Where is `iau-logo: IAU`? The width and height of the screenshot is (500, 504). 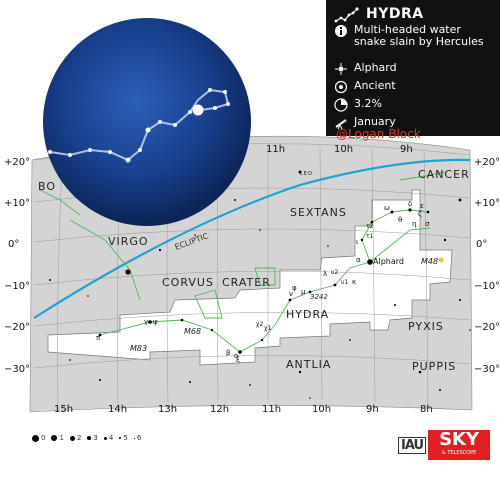
iau-logo: IAU is located at coordinates (412, 445).